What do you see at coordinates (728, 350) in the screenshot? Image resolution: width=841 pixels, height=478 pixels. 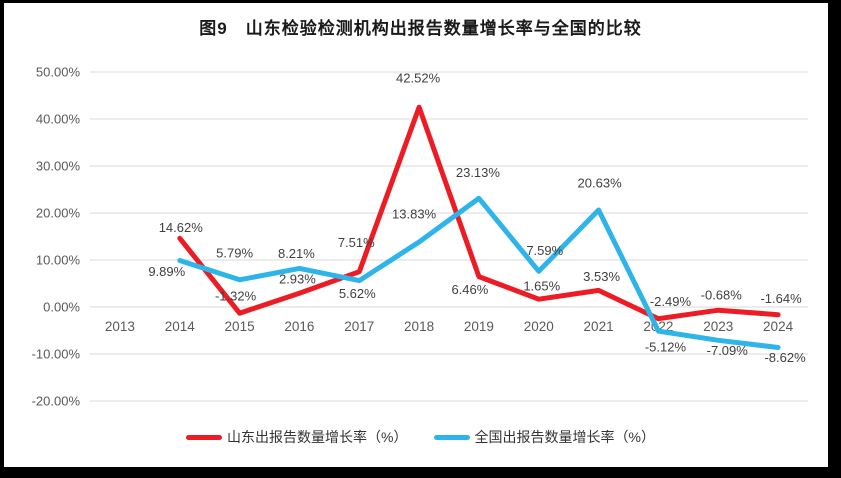 I see `data-label: -7.09%` at bounding box center [728, 350].